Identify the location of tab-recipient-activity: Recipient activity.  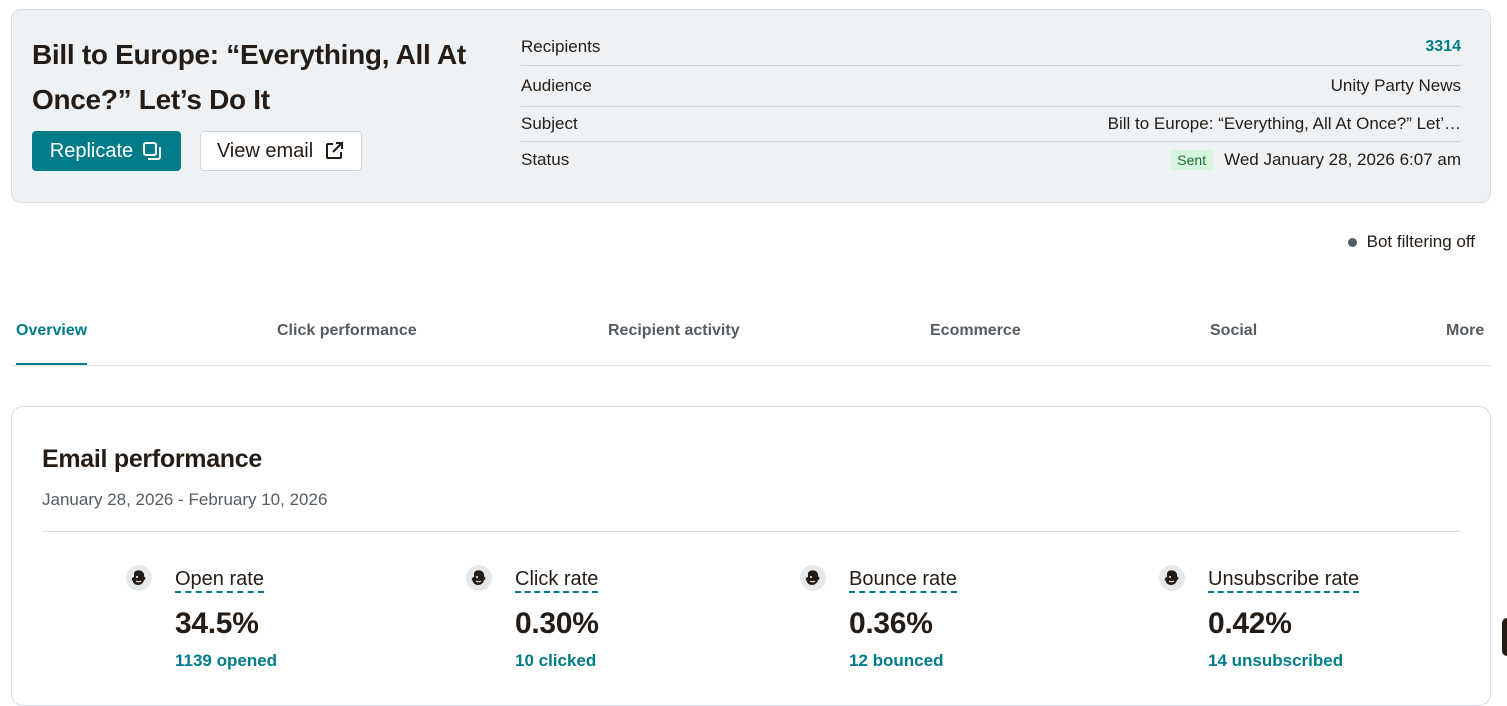
(674, 330).